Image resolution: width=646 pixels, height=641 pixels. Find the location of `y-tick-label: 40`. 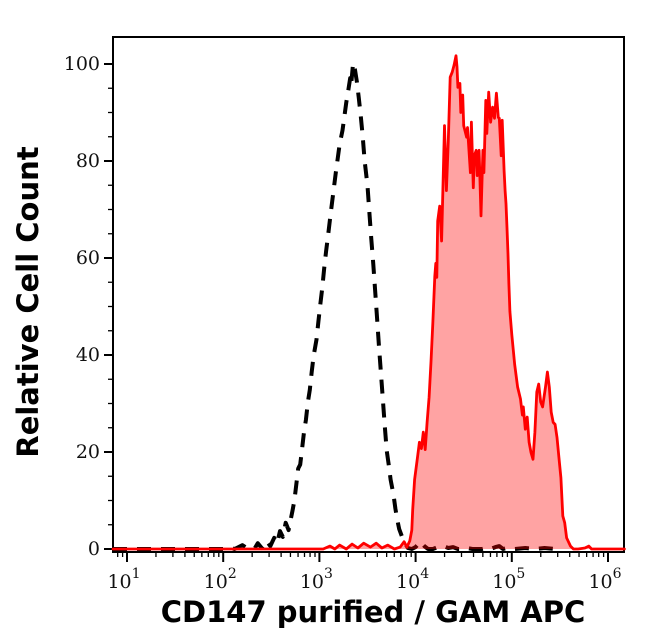

y-tick-label: 40 is located at coordinates (88, 355).